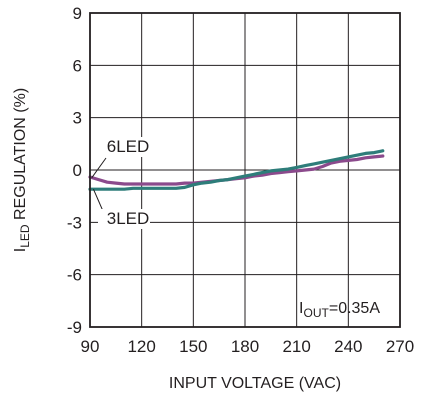 The image size is (422, 398). I want to click on x-tick-label: 270, so click(400, 346).